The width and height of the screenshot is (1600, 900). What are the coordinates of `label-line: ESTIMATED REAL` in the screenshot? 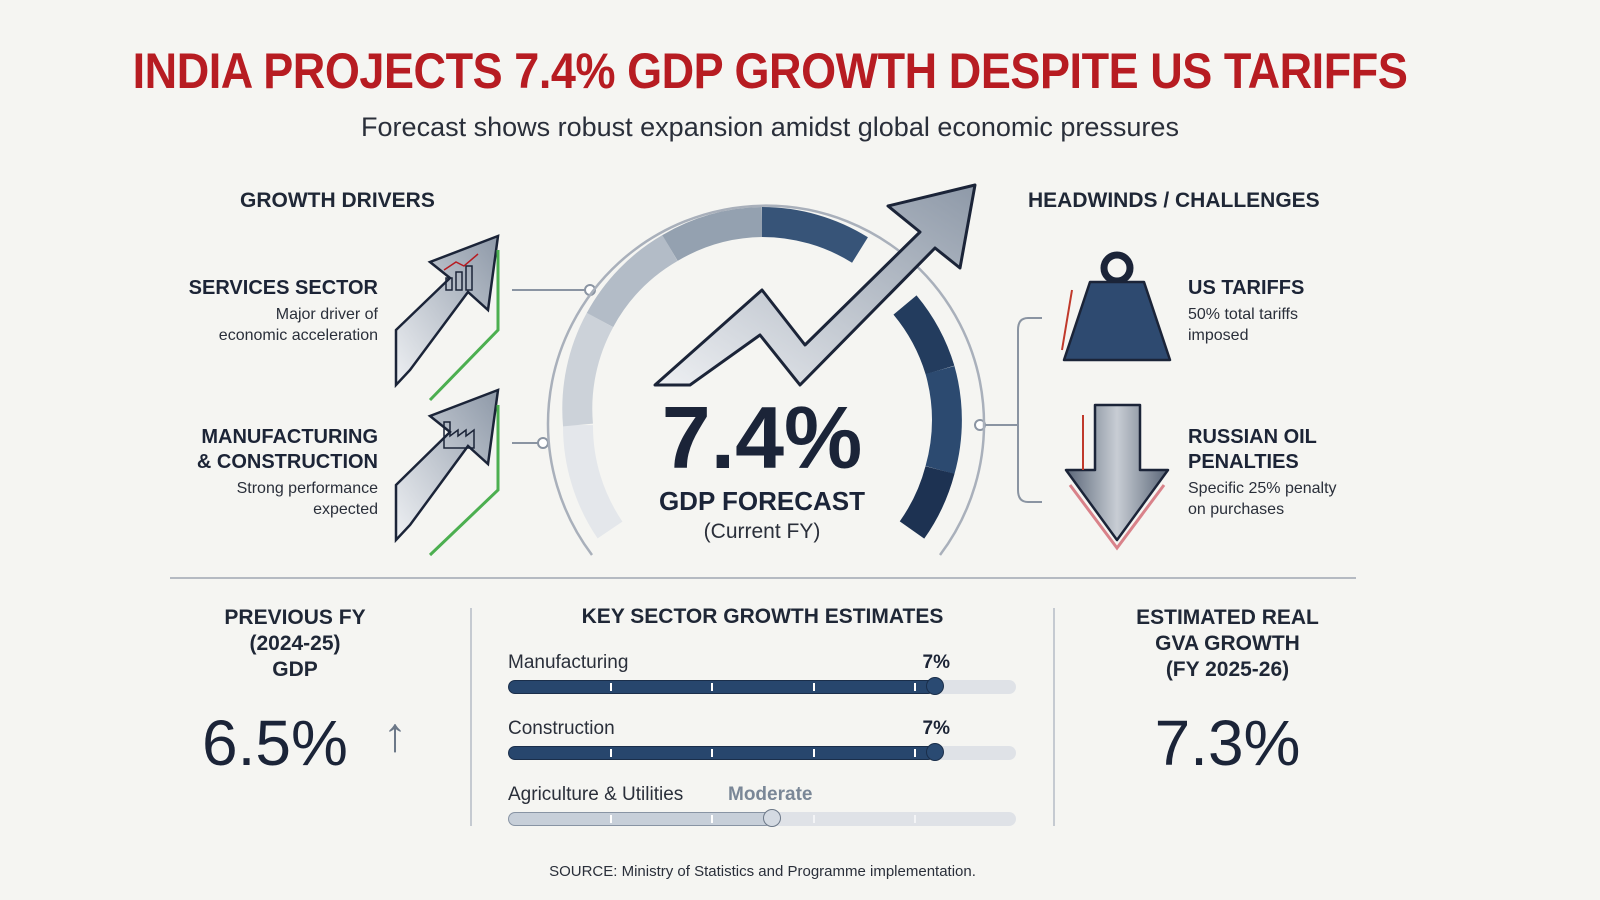 It's located at (1227, 617).